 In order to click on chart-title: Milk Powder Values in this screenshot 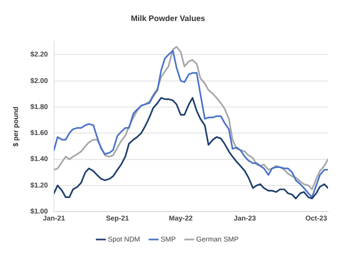, I will do `click(168, 19)`.